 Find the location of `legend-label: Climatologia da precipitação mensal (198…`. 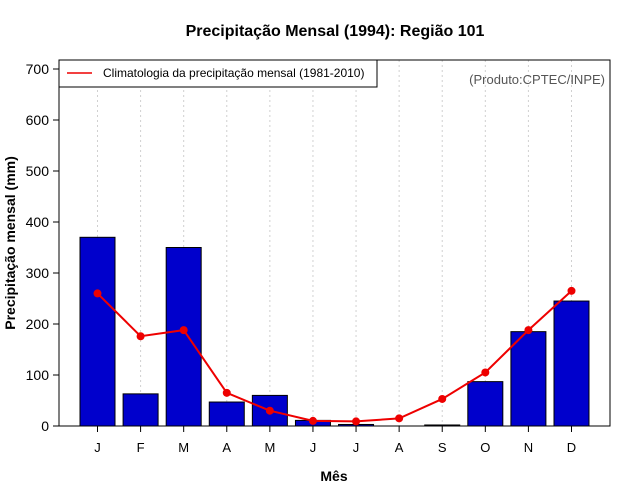

legend-label: Climatologia da precipitação mensal (198… is located at coordinates (233, 73).